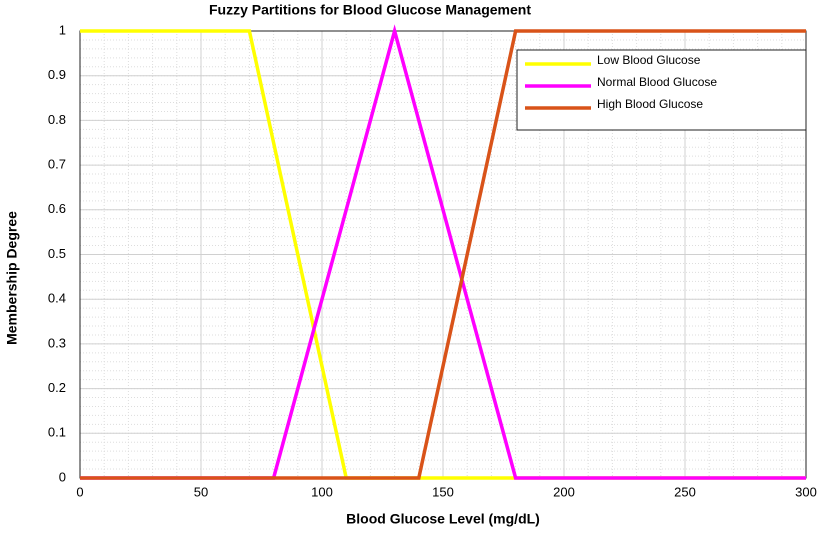 The height and width of the screenshot is (537, 827). I want to click on x-tick-label: 50, so click(201, 491).